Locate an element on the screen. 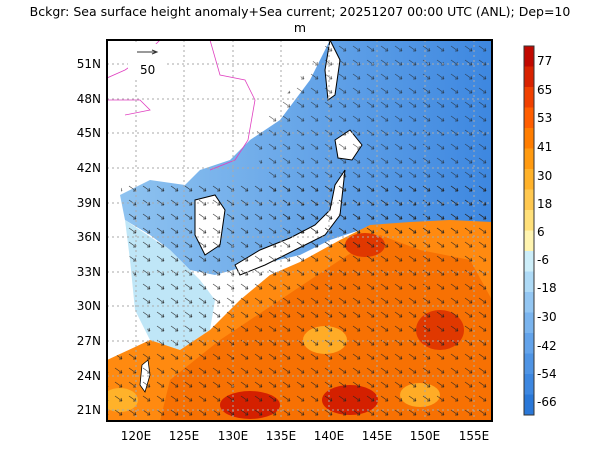 This screenshot has height=463, width=600. x-axis: 120E 125E 130E 135E 140E 145E 150E 155E is located at coordinates (305, 436).